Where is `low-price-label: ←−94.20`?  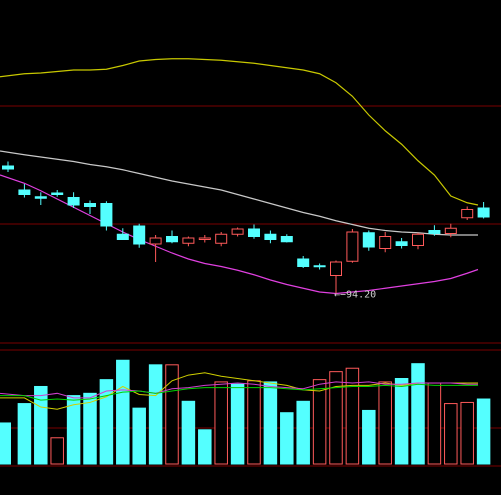
low-price-label: ←−94.20 is located at coordinates (355, 295).